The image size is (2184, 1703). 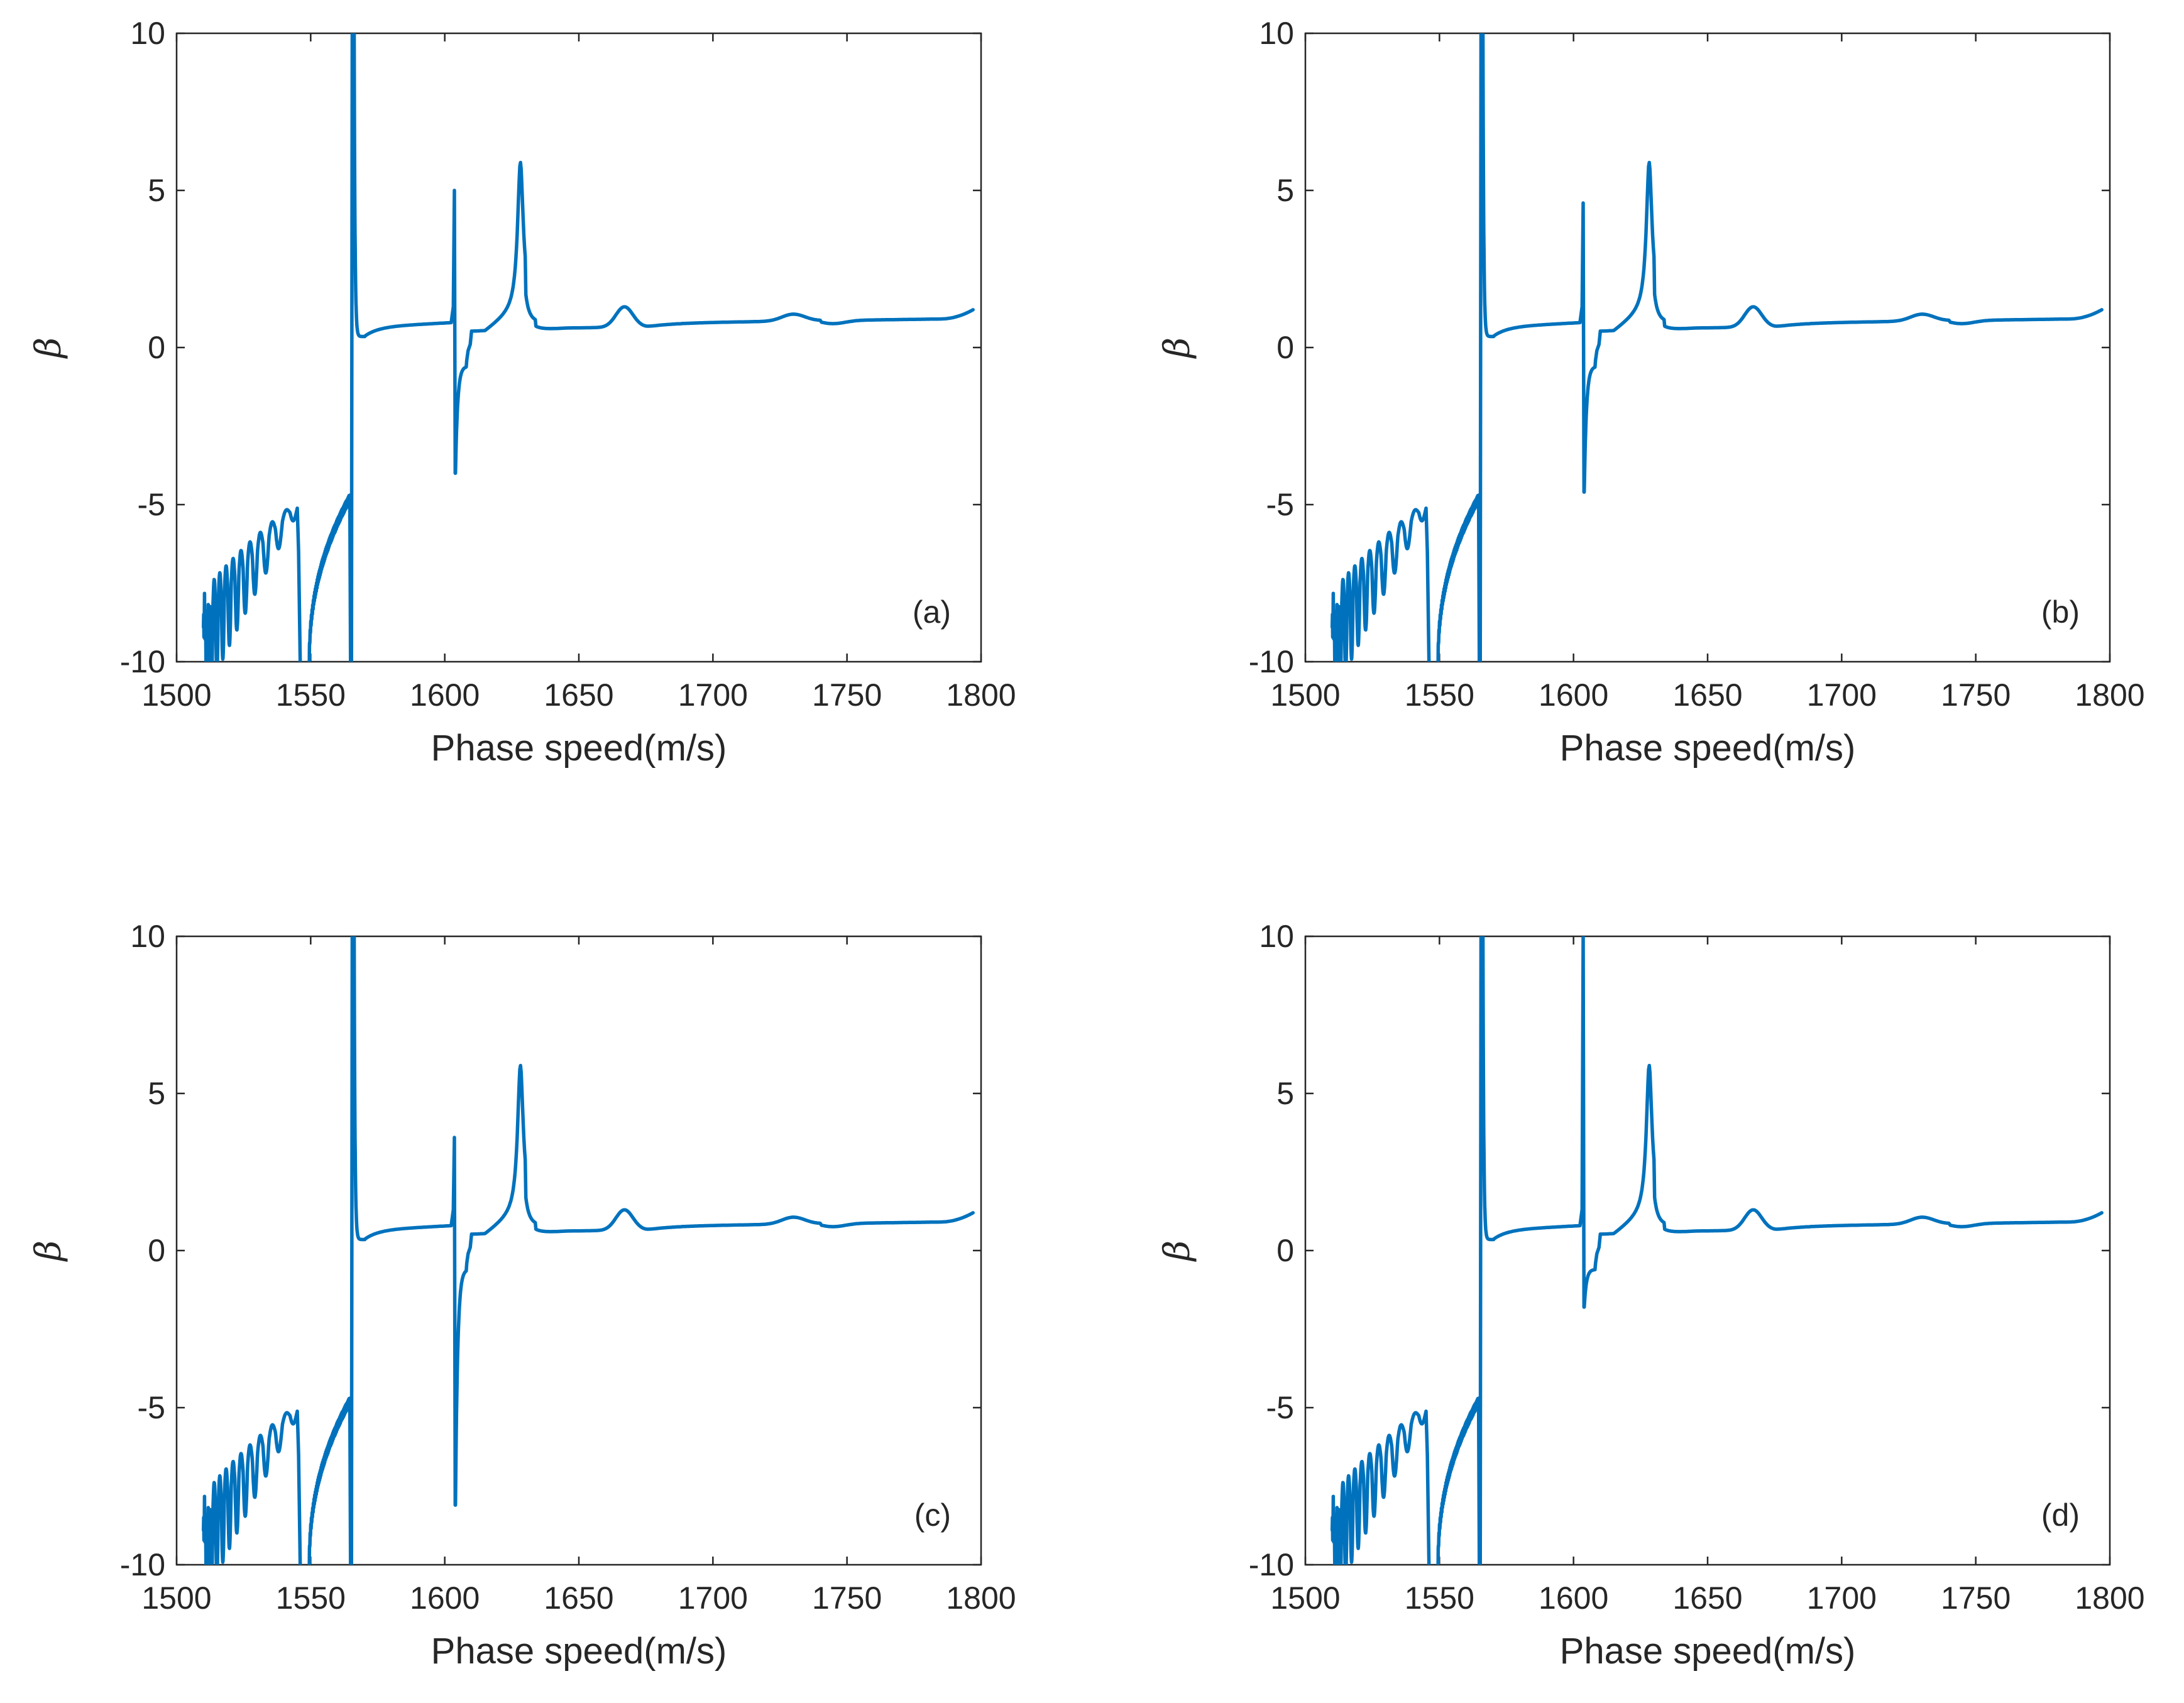 What do you see at coordinates (932, 612) in the screenshot?
I see `panel-label: (a)` at bounding box center [932, 612].